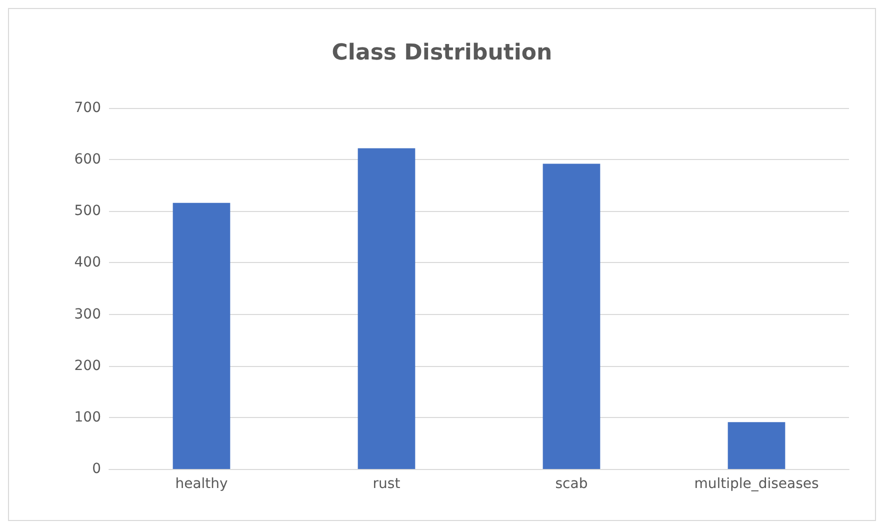 The image size is (884, 529). What do you see at coordinates (201, 484) in the screenshot?
I see `x-tick-label: healthy` at bounding box center [201, 484].